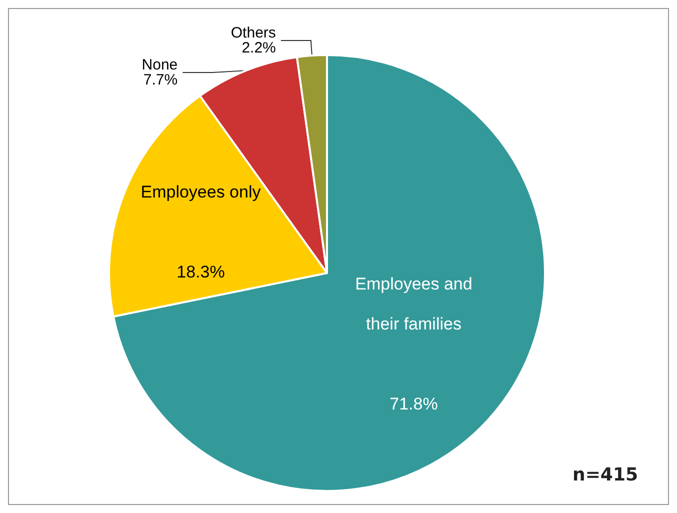 The width and height of the screenshot is (677, 513). Describe the element at coordinates (200, 272) in the screenshot. I see `data-label: 18.3%` at that location.